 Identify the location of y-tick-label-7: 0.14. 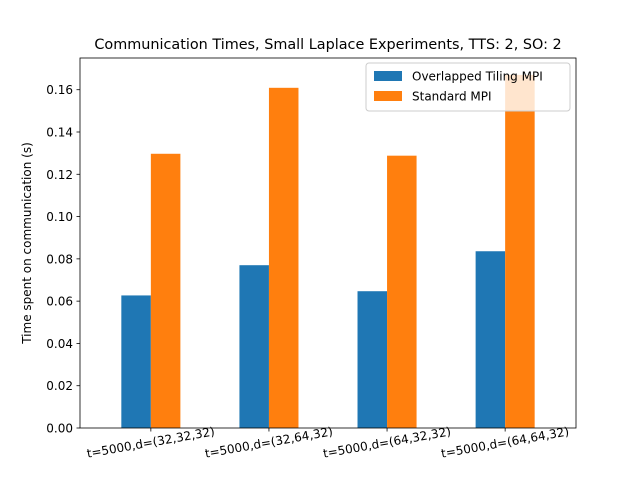
(59, 133).